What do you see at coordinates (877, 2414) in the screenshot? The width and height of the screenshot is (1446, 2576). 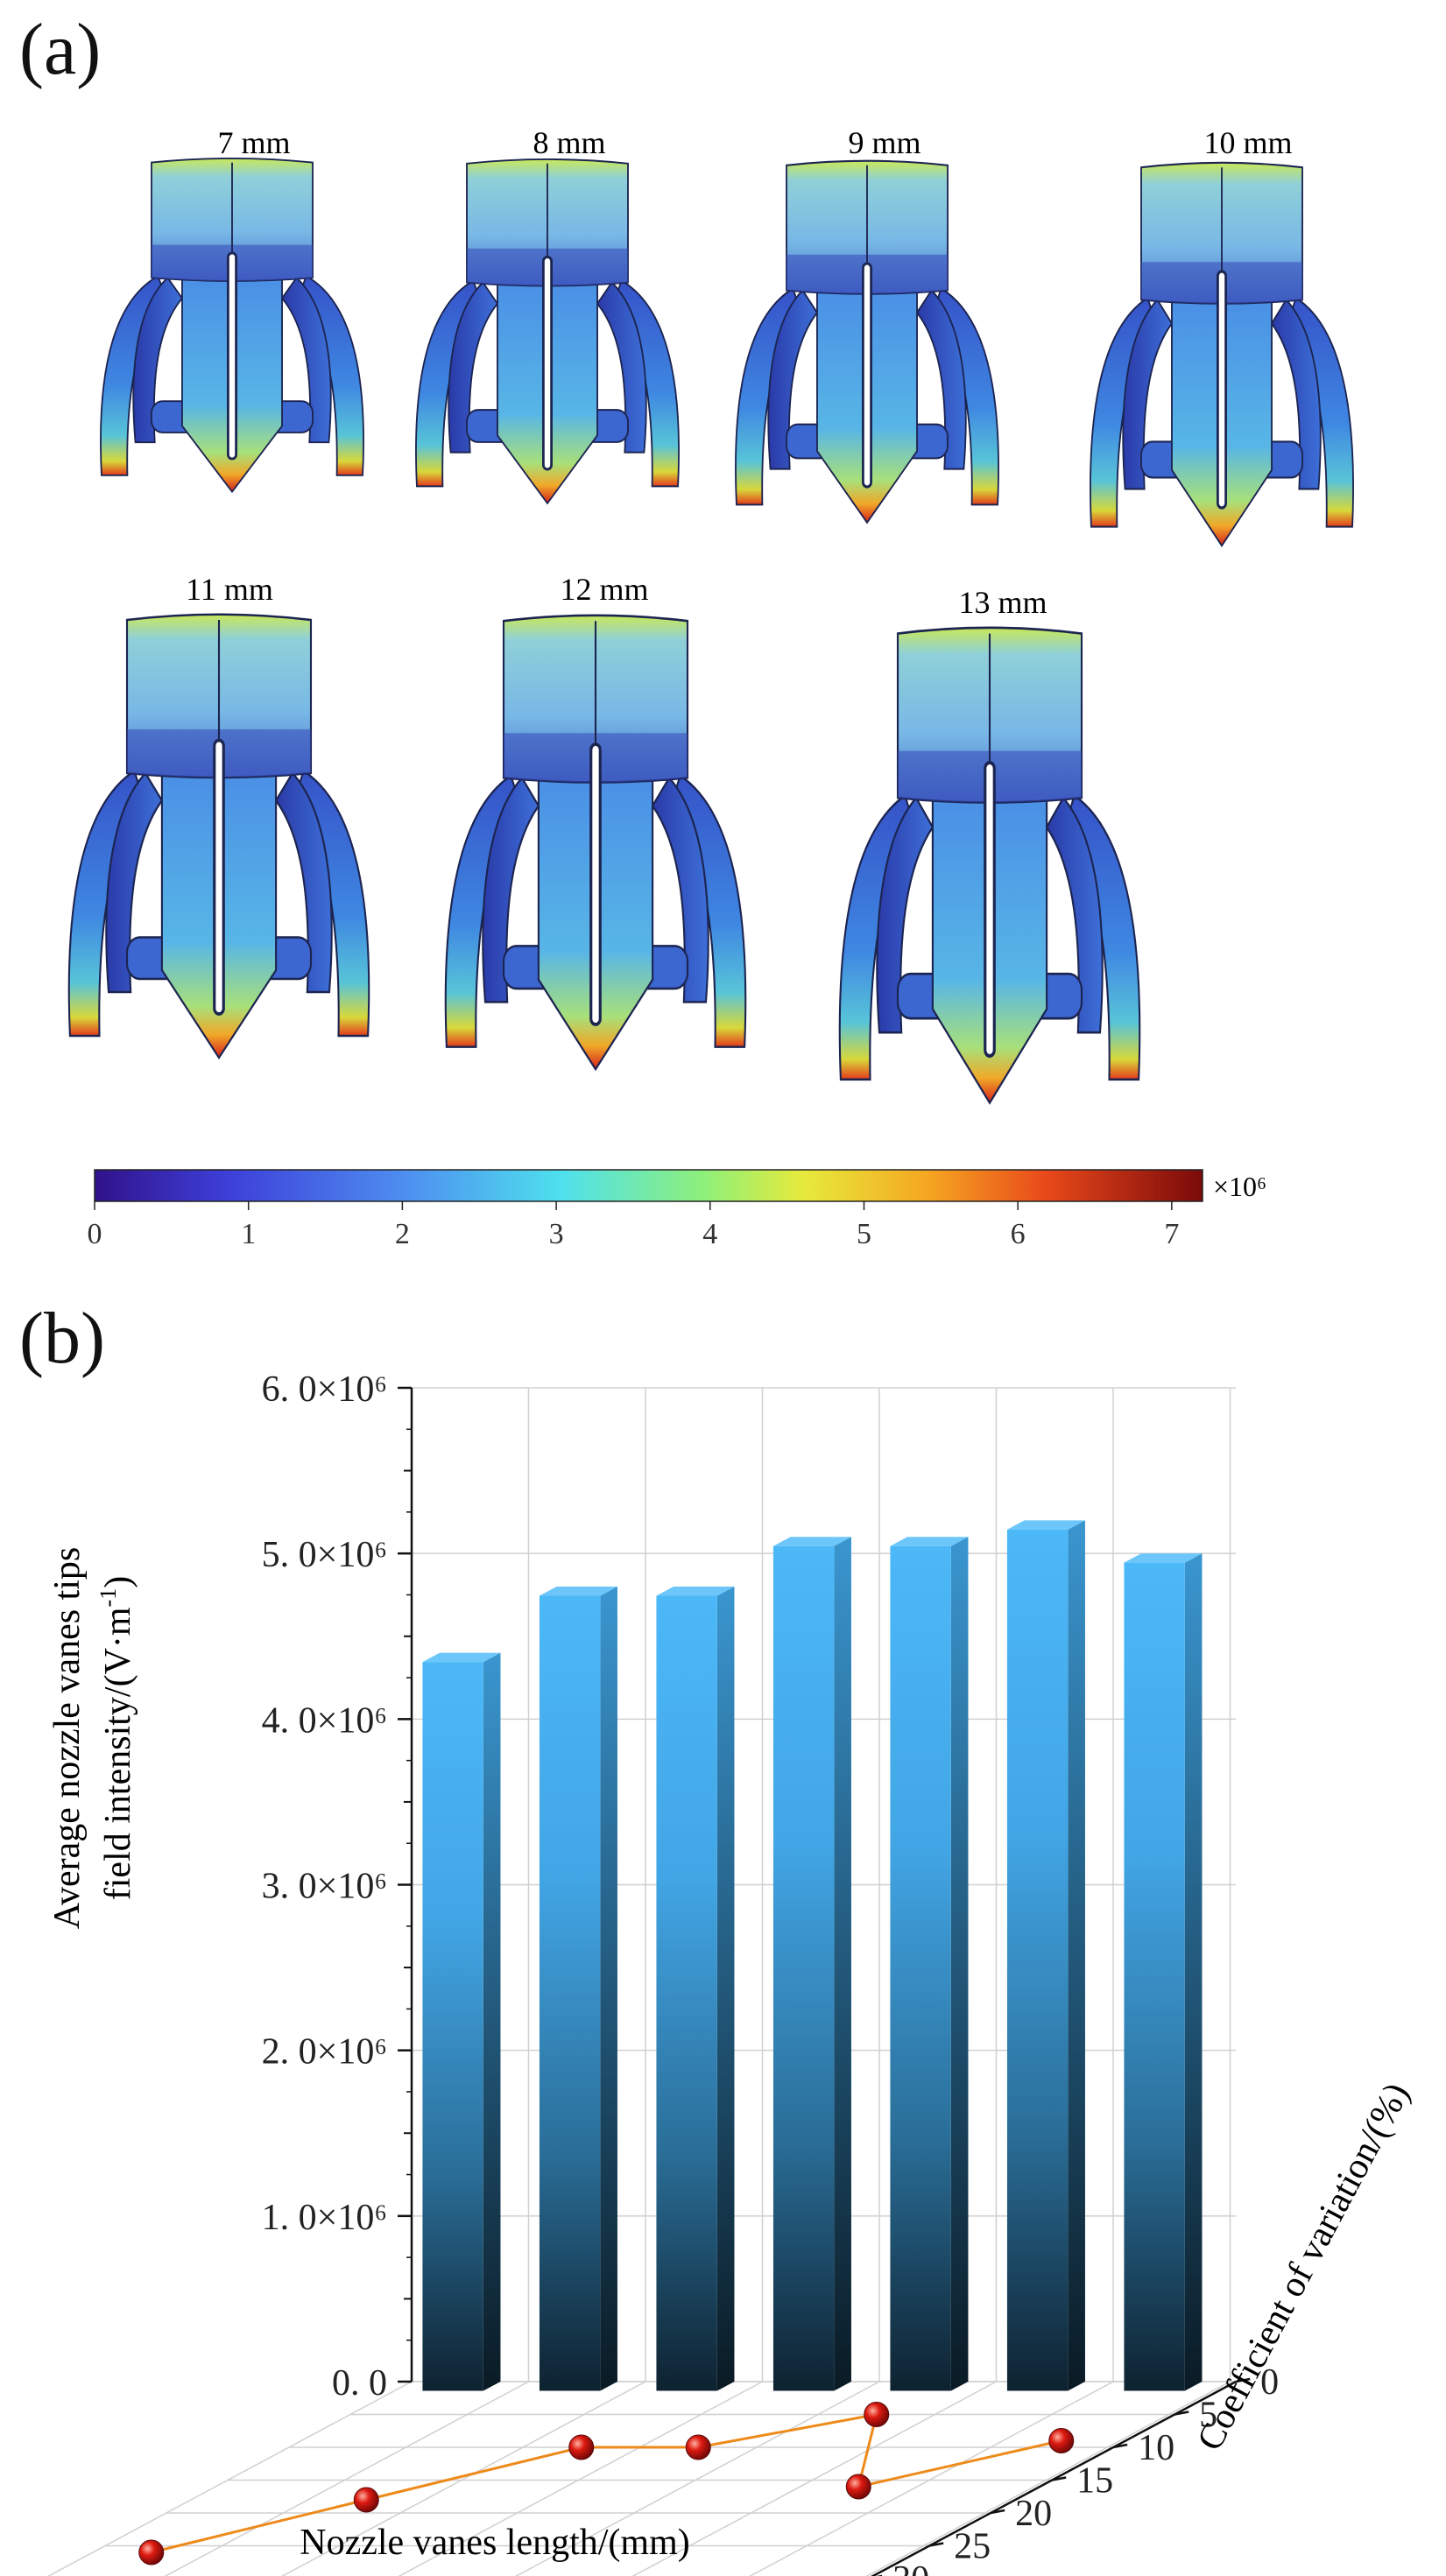 I see `cv-point-11mm` at bounding box center [877, 2414].